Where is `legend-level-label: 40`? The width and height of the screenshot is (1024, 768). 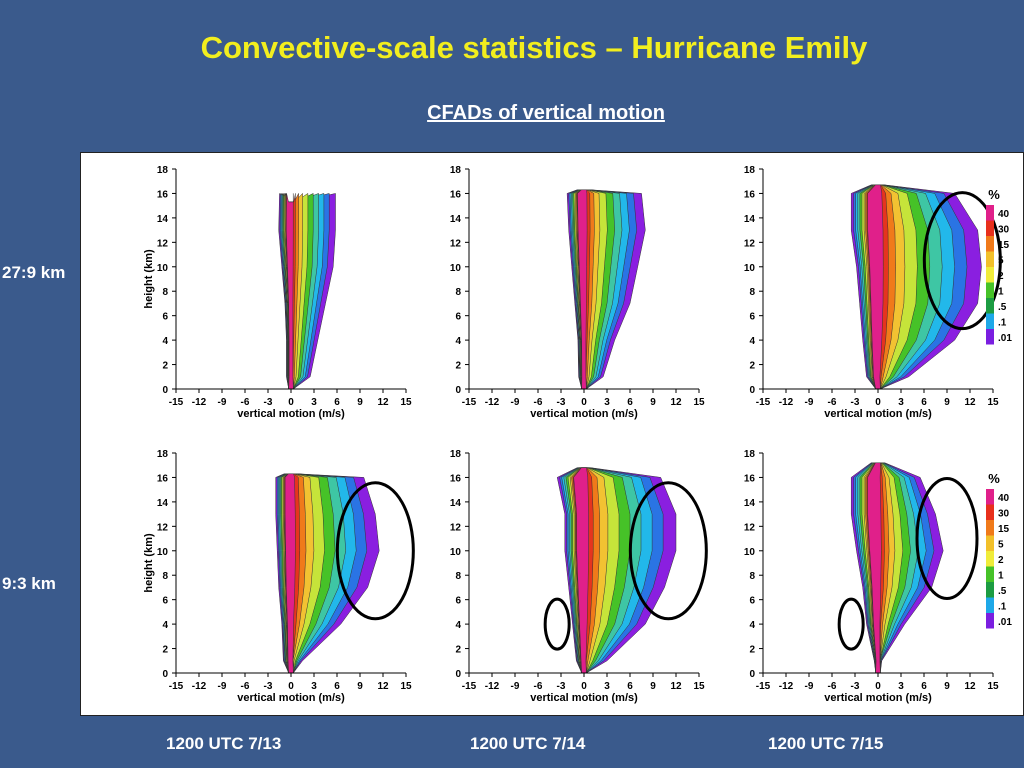 legend-level-label: 40 is located at coordinates (1004, 214).